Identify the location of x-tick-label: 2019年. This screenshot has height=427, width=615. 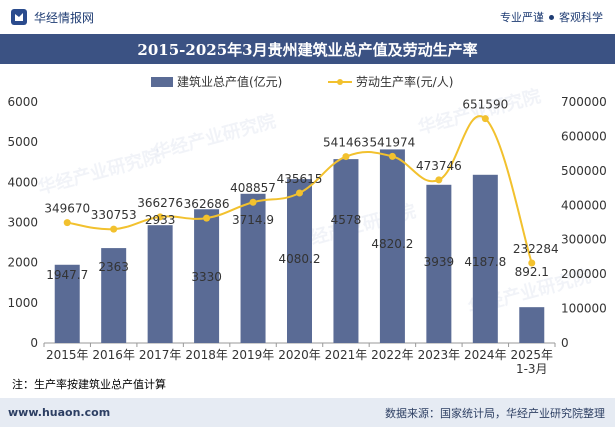
(253, 355).